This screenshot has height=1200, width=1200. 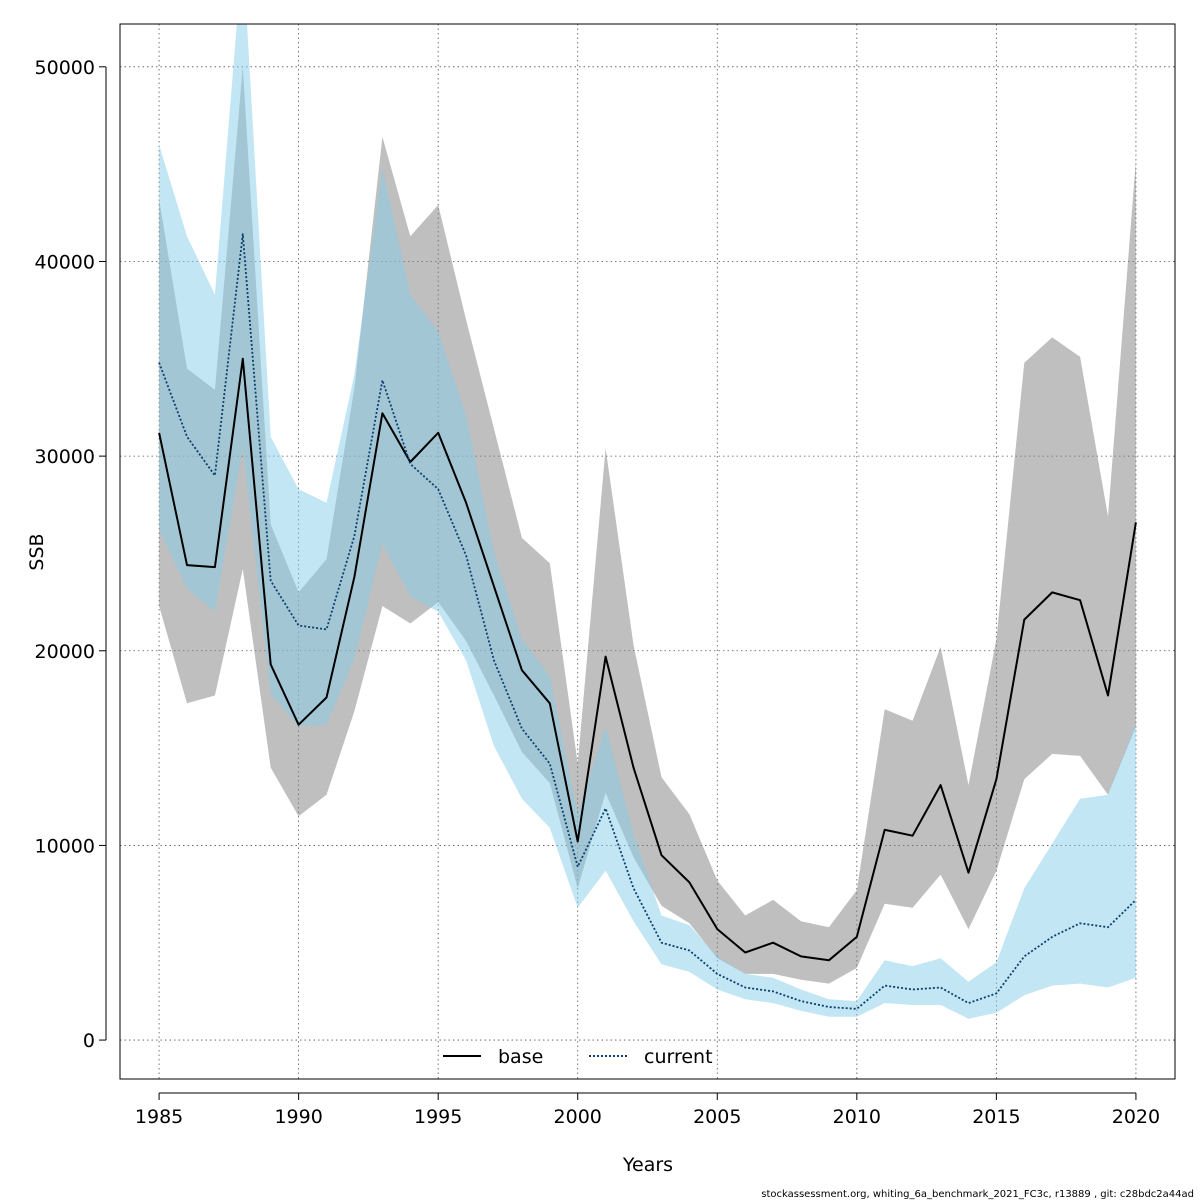 What do you see at coordinates (89, 1041) in the screenshot?
I see `y-tick-label-0: 0` at bounding box center [89, 1041].